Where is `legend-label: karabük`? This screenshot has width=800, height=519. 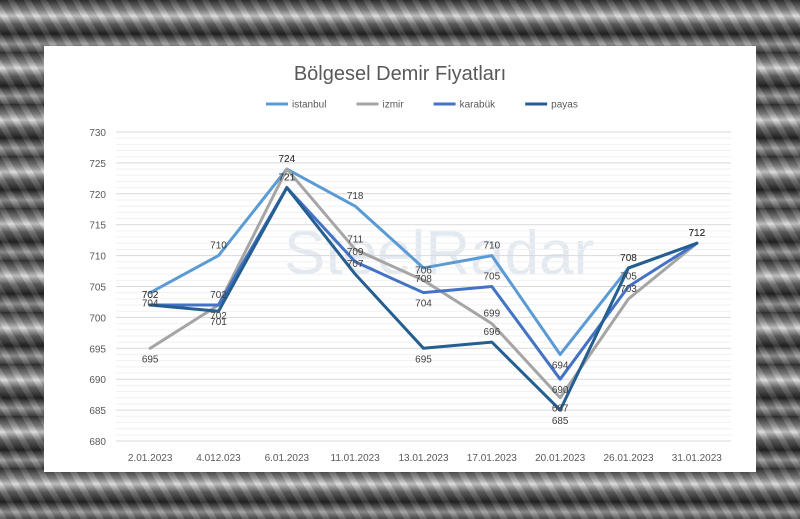
legend-label: karabük is located at coordinates (478, 105).